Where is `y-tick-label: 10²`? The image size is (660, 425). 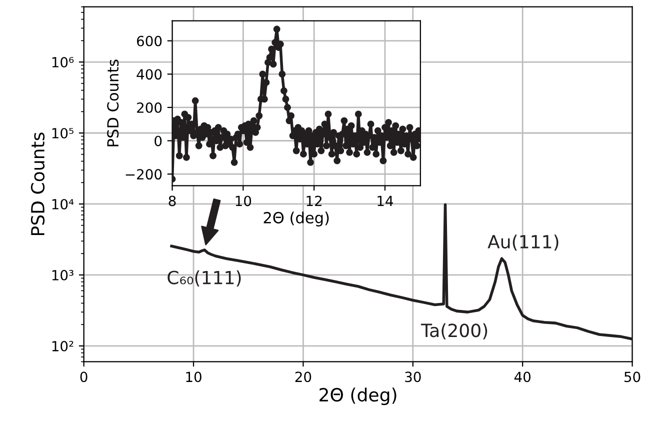 y-tick-label: 10² is located at coordinates (63, 346).